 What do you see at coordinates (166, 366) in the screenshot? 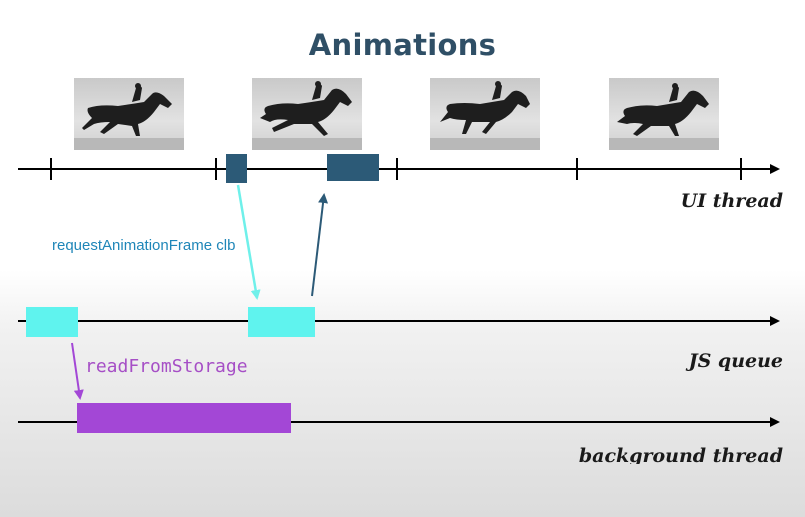
I see `read-from-storage-label: readFromStorage` at bounding box center [166, 366].